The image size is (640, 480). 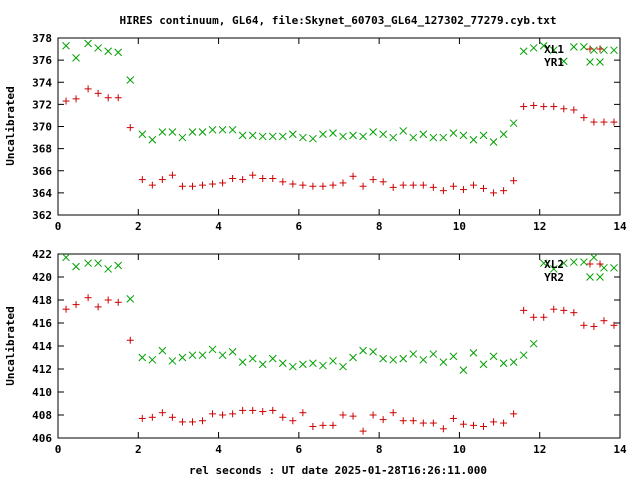 What do you see at coordinates (42, 171) in the screenshot?
I see `top-ytick-label: 366` at bounding box center [42, 171].